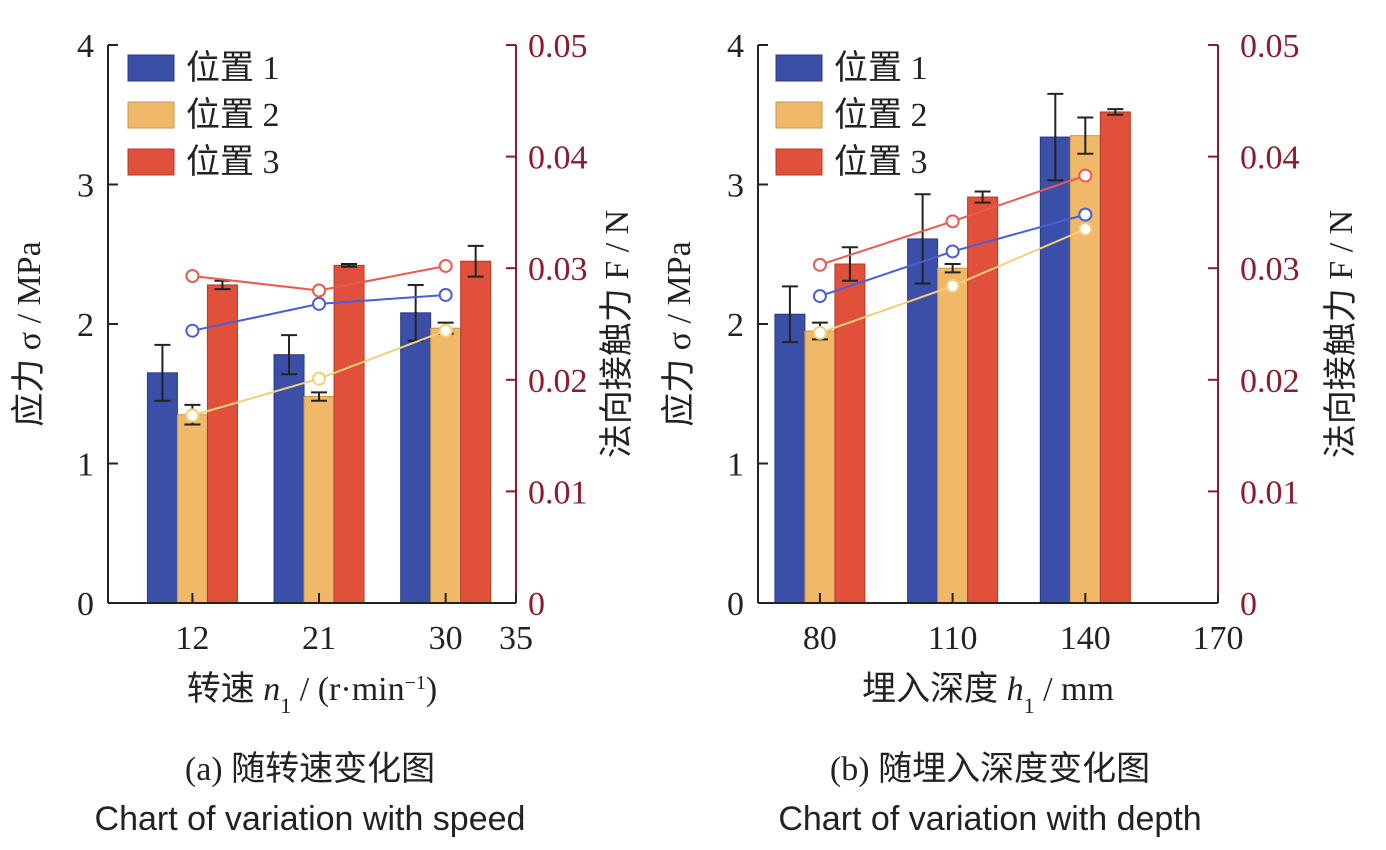 Image resolution: width=1386 pixels, height=850 pixels. What do you see at coordinates (446, 638) in the screenshot?
I see `x-tick-label: 30` at bounding box center [446, 638].